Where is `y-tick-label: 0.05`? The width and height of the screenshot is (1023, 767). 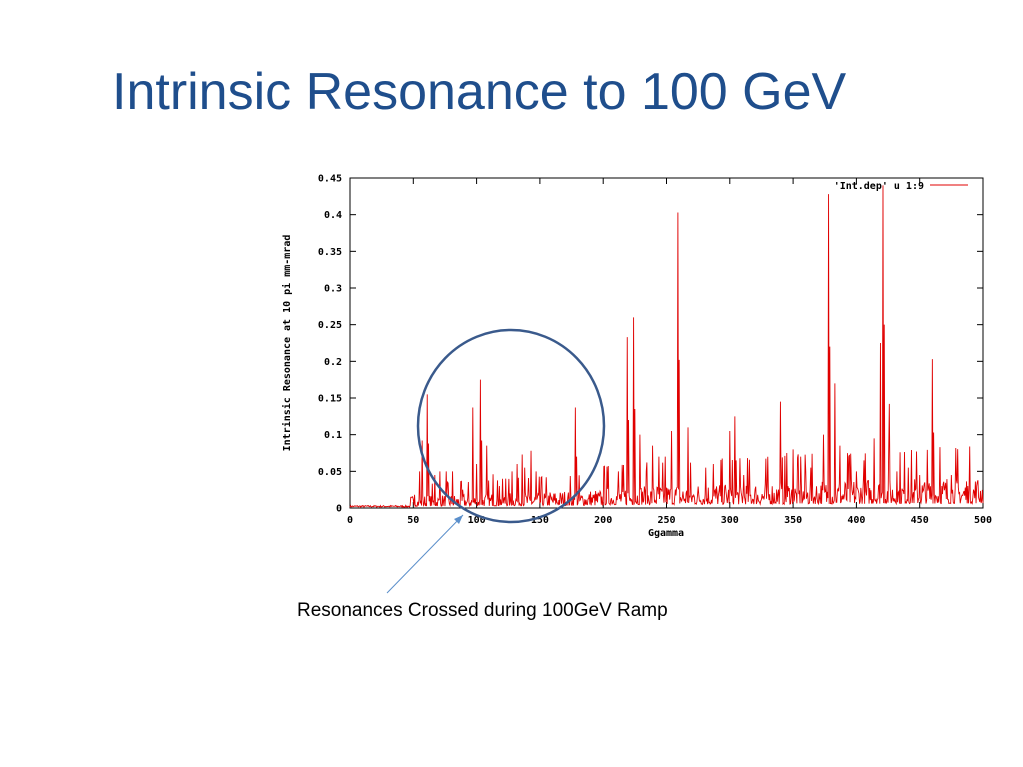 y-tick-label: 0.05 is located at coordinates (330, 472).